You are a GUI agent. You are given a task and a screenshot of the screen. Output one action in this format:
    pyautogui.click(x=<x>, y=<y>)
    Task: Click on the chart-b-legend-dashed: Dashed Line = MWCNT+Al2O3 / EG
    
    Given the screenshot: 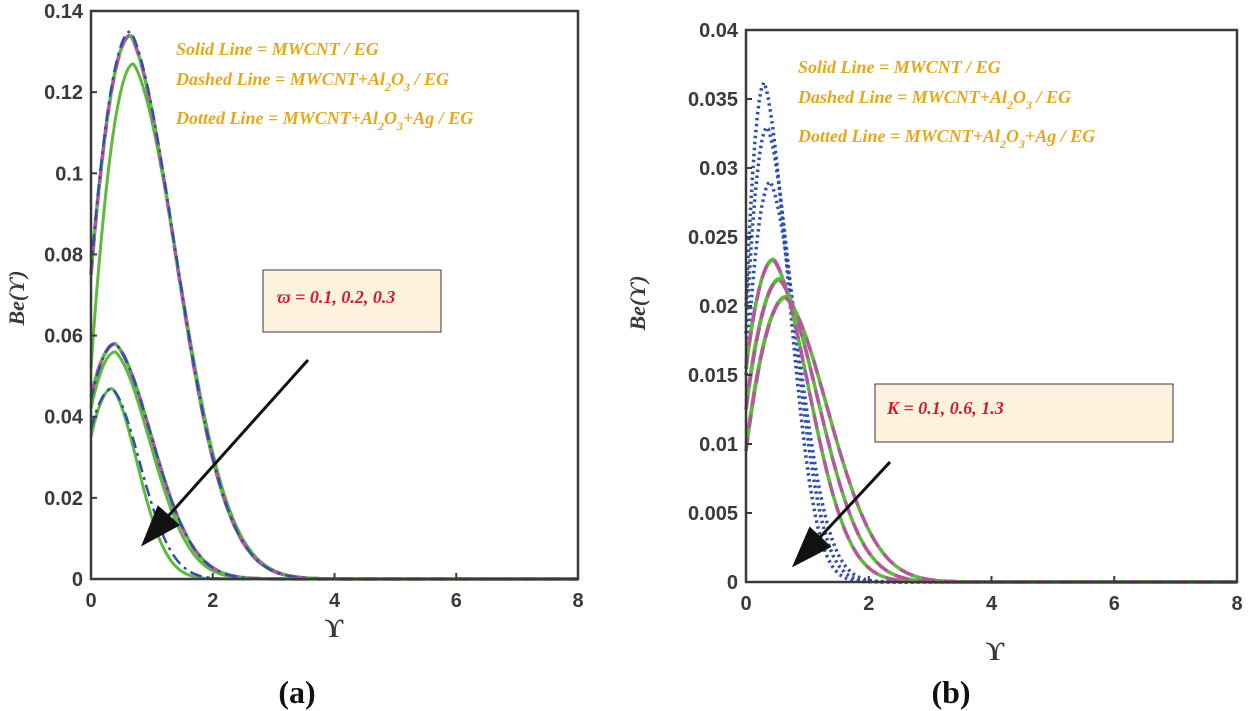 What is the action you would take?
    pyautogui.click(x=934, y=99)
    